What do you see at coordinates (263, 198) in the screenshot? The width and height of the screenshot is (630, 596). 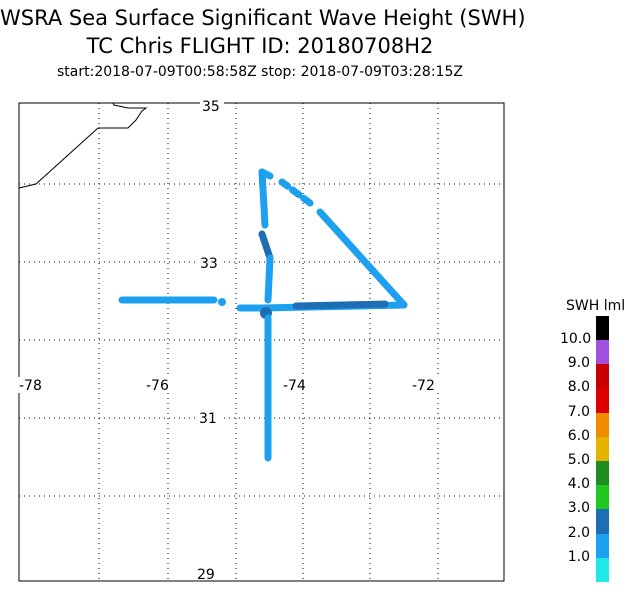 I see `track-segment-north` at bounding box center [263, 198].